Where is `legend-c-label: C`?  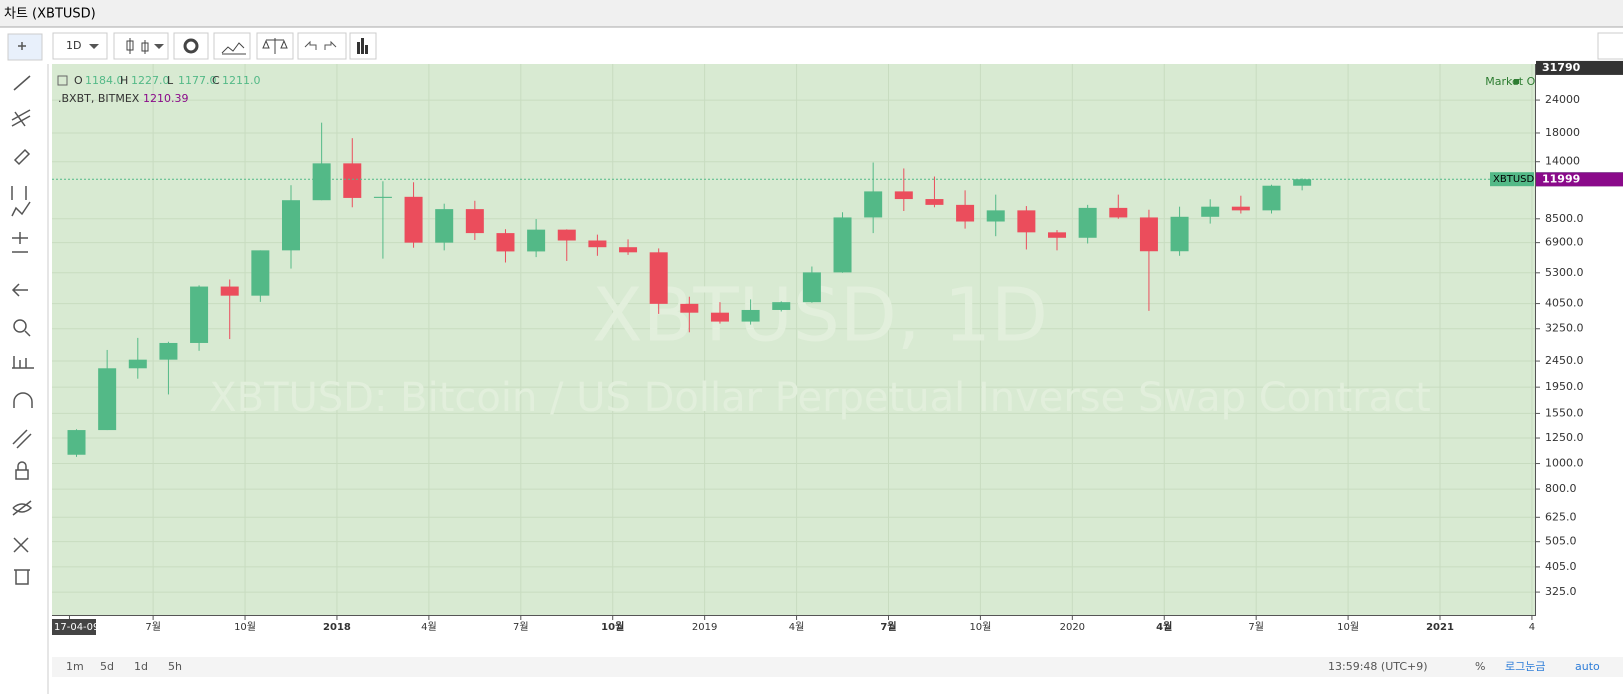 legend-c-label: C is located at coordinates (216, 80).